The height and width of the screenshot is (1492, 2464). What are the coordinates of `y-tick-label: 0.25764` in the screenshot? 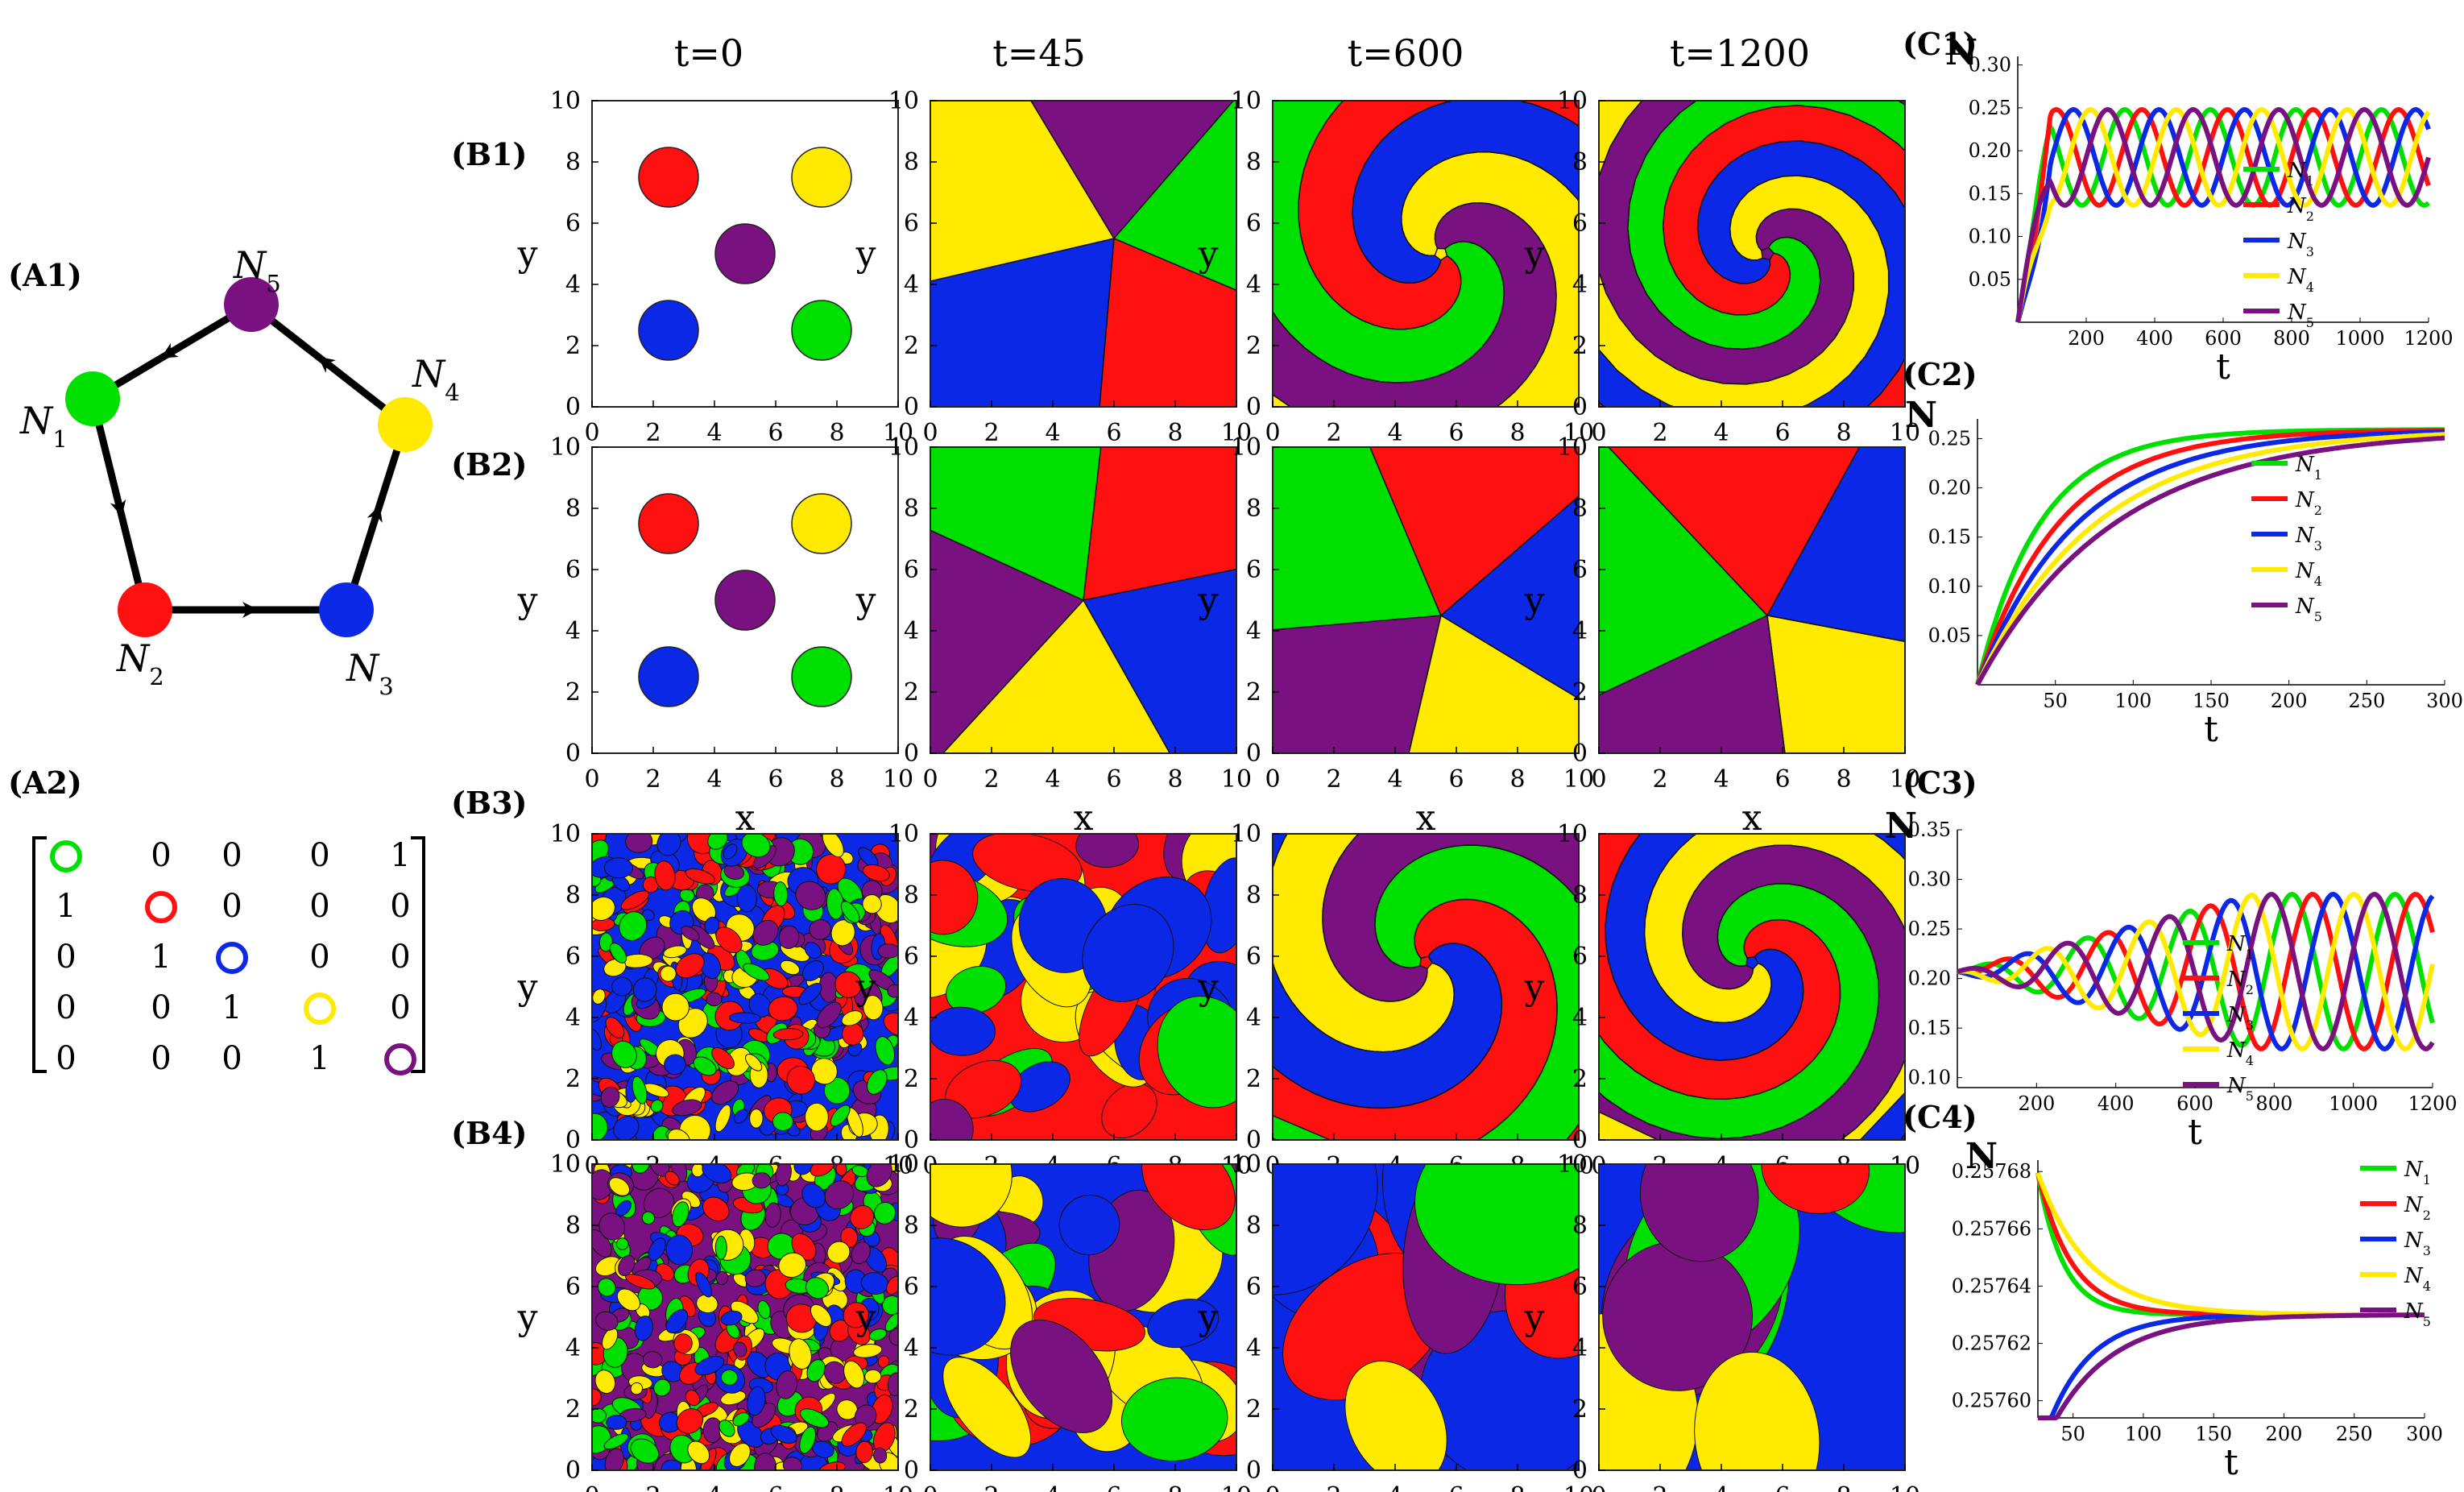 It's located at (1991, 1285).